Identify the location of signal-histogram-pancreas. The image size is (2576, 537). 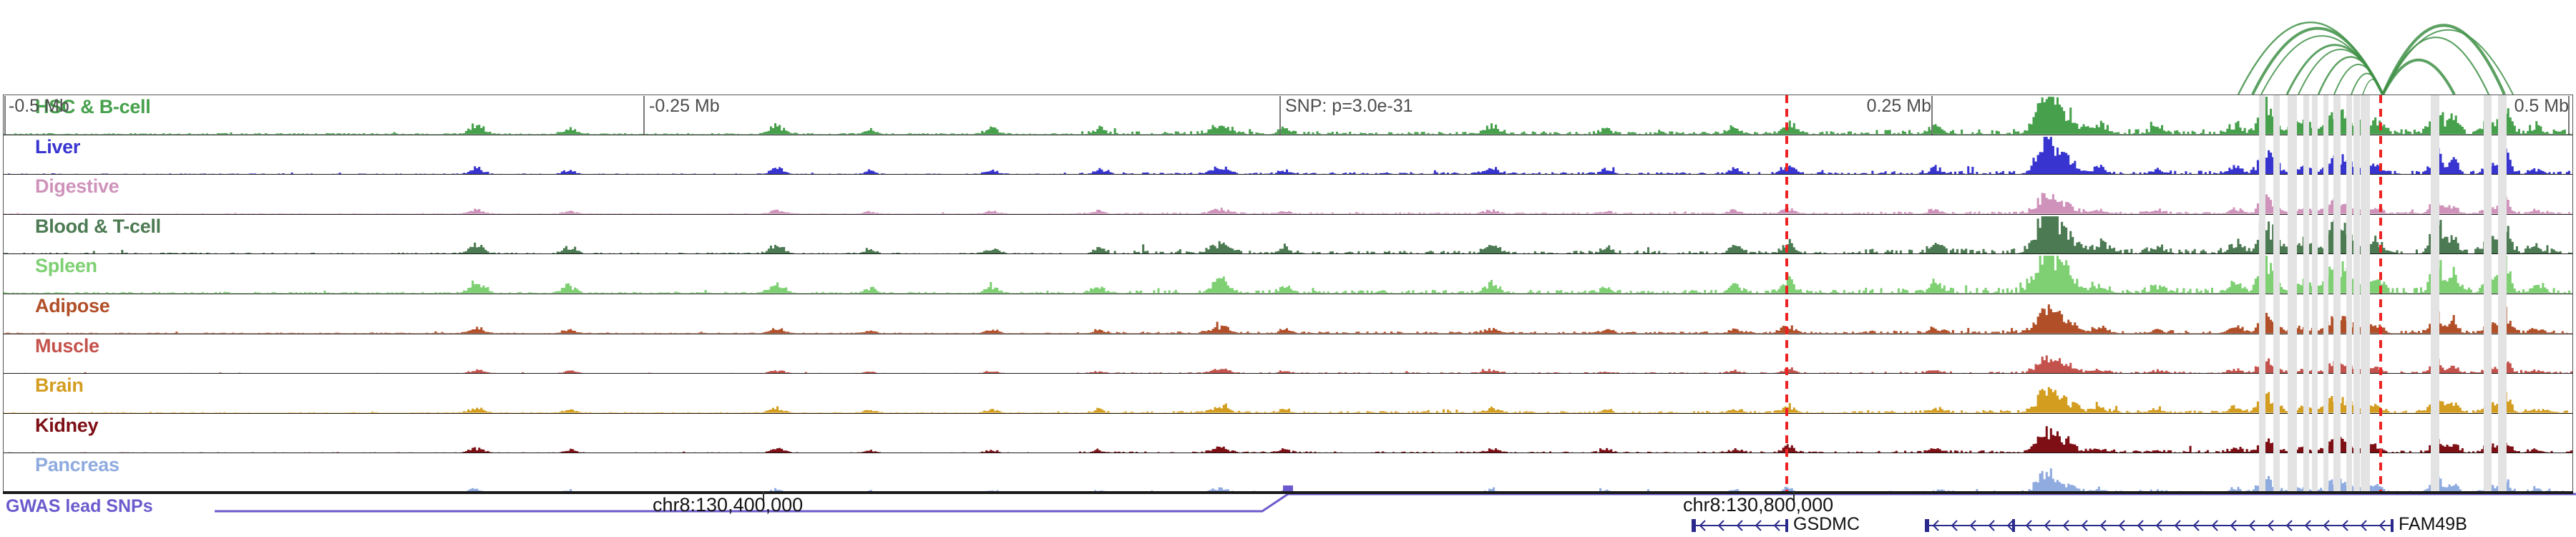
(1516, 480).